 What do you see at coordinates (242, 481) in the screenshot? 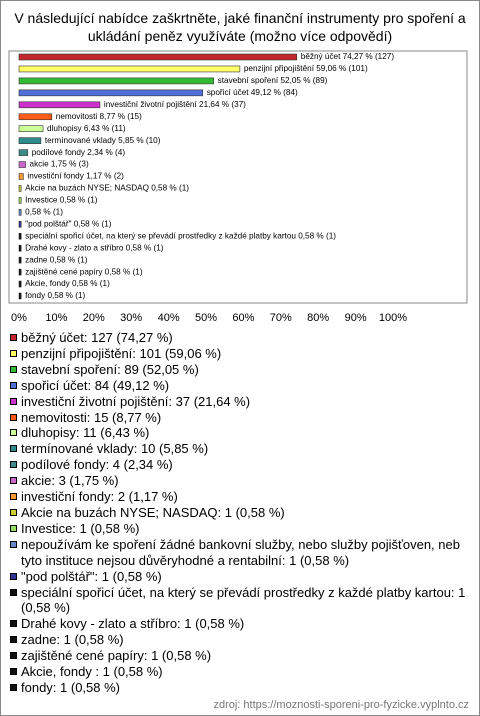
I see `legend-entry: akcie: 3 (1,75 %)` at bounding box center [242, 481].